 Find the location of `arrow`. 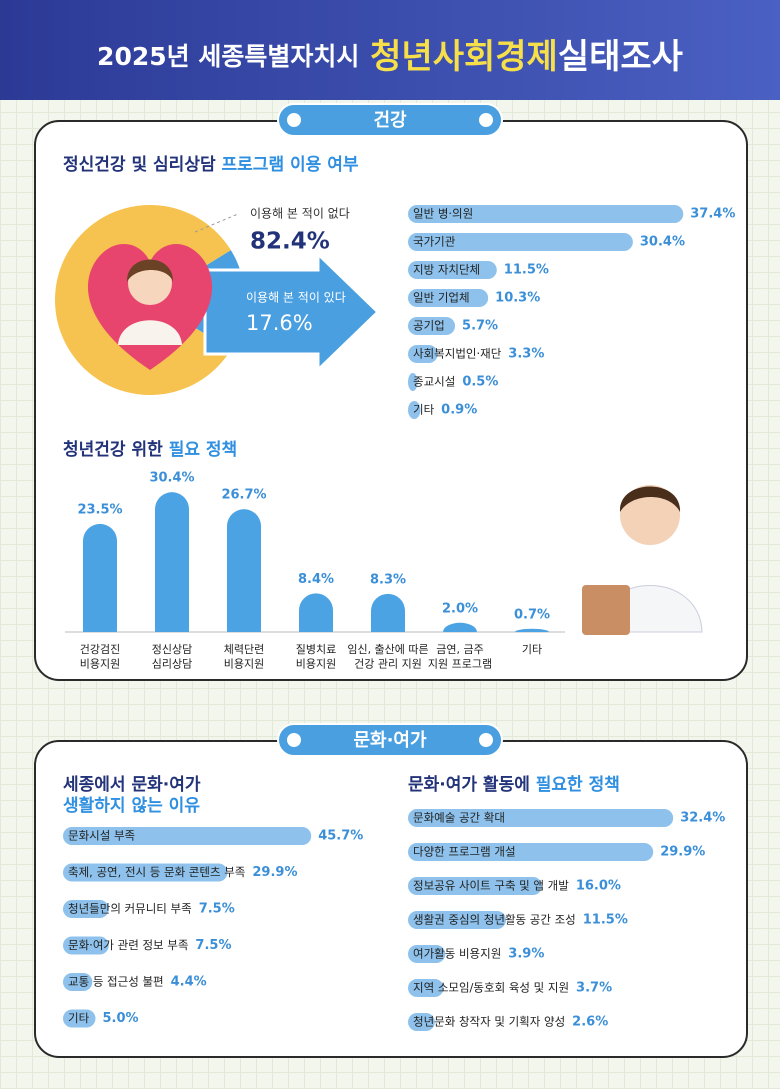

arrow is located at coordinates (292, 312).